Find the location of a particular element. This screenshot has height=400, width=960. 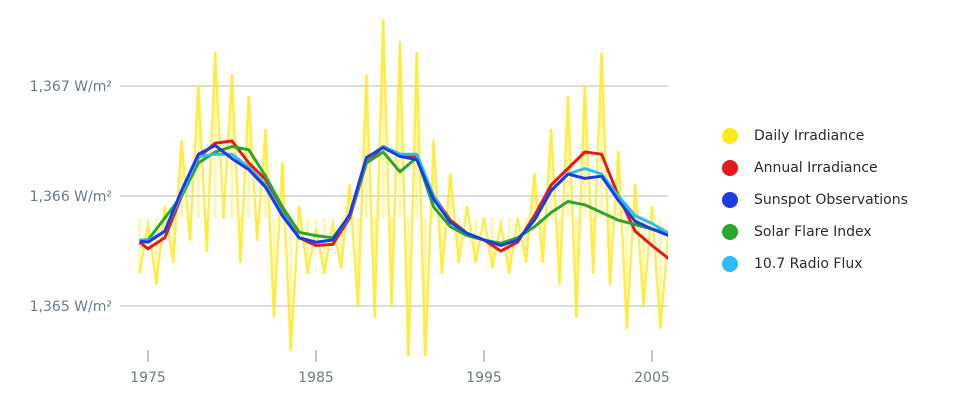

y-axis: 1,367 W/m² 1,366 W/m² 1,365 W/m² is located at coordinates (71, 197).